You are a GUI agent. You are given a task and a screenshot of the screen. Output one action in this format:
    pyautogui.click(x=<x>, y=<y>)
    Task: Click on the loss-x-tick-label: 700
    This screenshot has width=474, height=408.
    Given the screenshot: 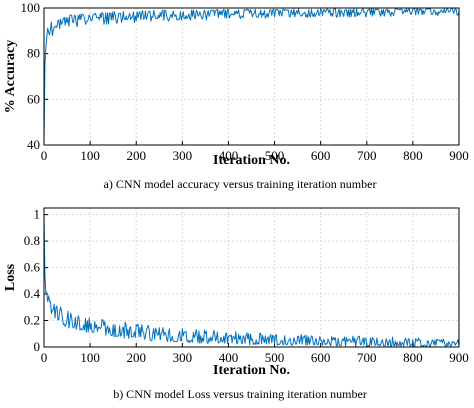 What is the action you would take?
    pyautogui.click(x=367, y=357)
    